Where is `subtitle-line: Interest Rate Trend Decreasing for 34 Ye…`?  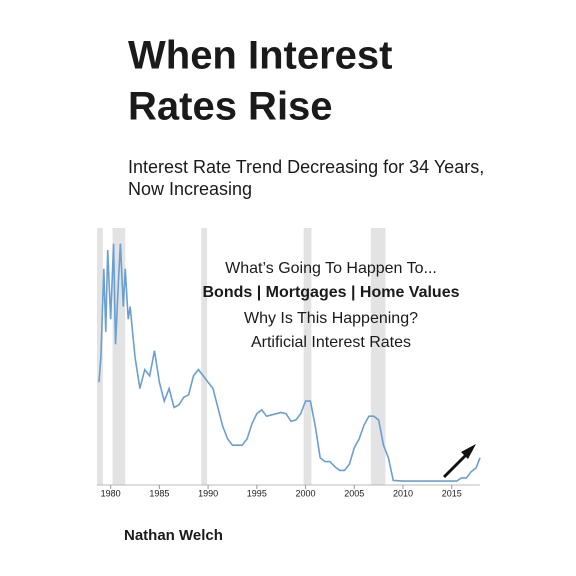 subtitle-line: Interest Rate Trend Decreasing for 34 Ye… is located at coordinates (306, 167).